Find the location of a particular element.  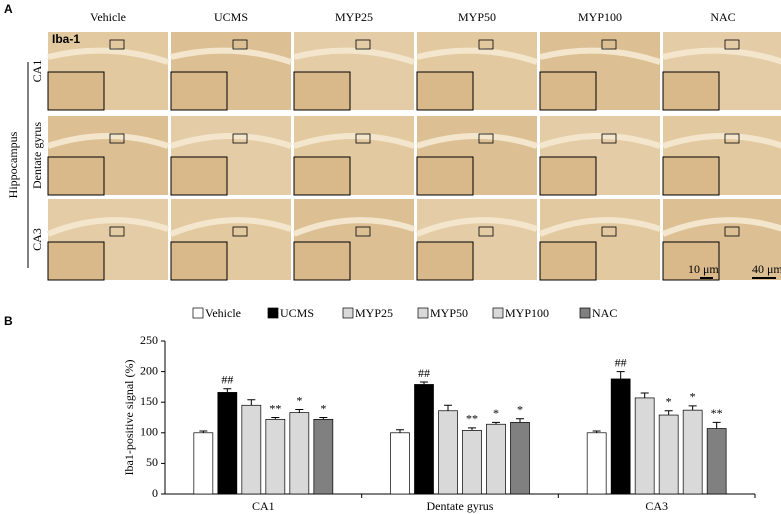

column-label: MYP50 is located at coordinates (477, 17).